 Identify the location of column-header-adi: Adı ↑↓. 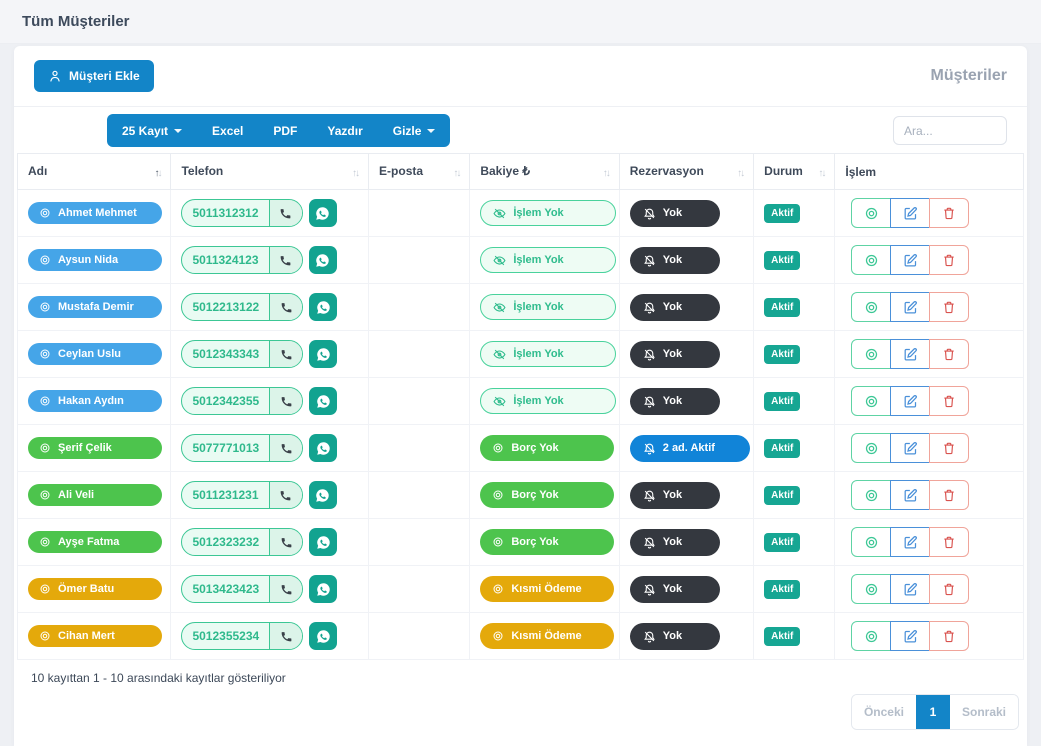
(94, 171).